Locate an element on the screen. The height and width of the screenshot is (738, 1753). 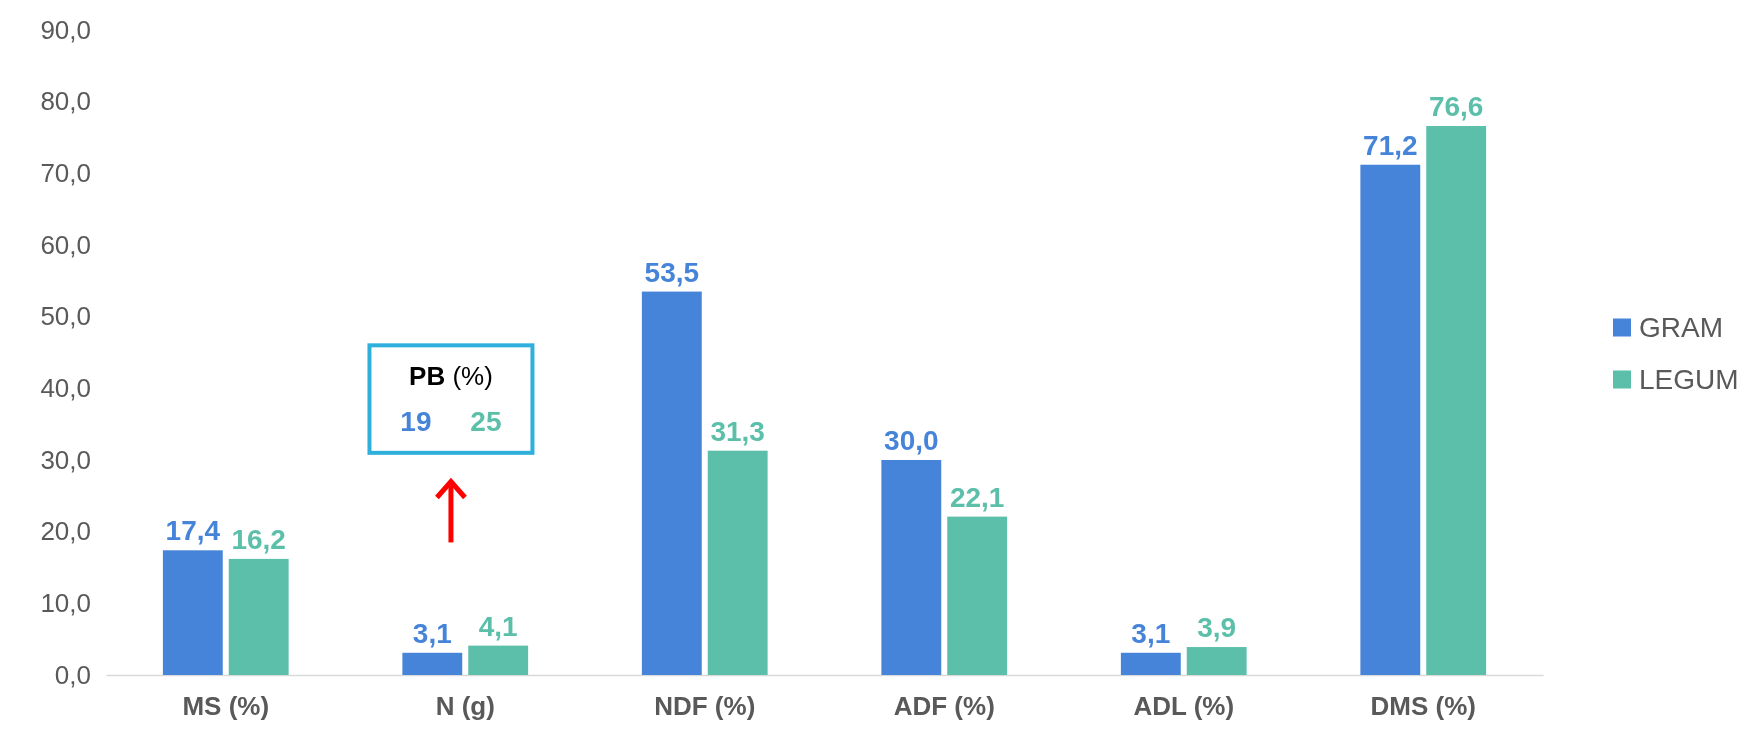
annotation: PB (%) is located at coordinates (451, 376).